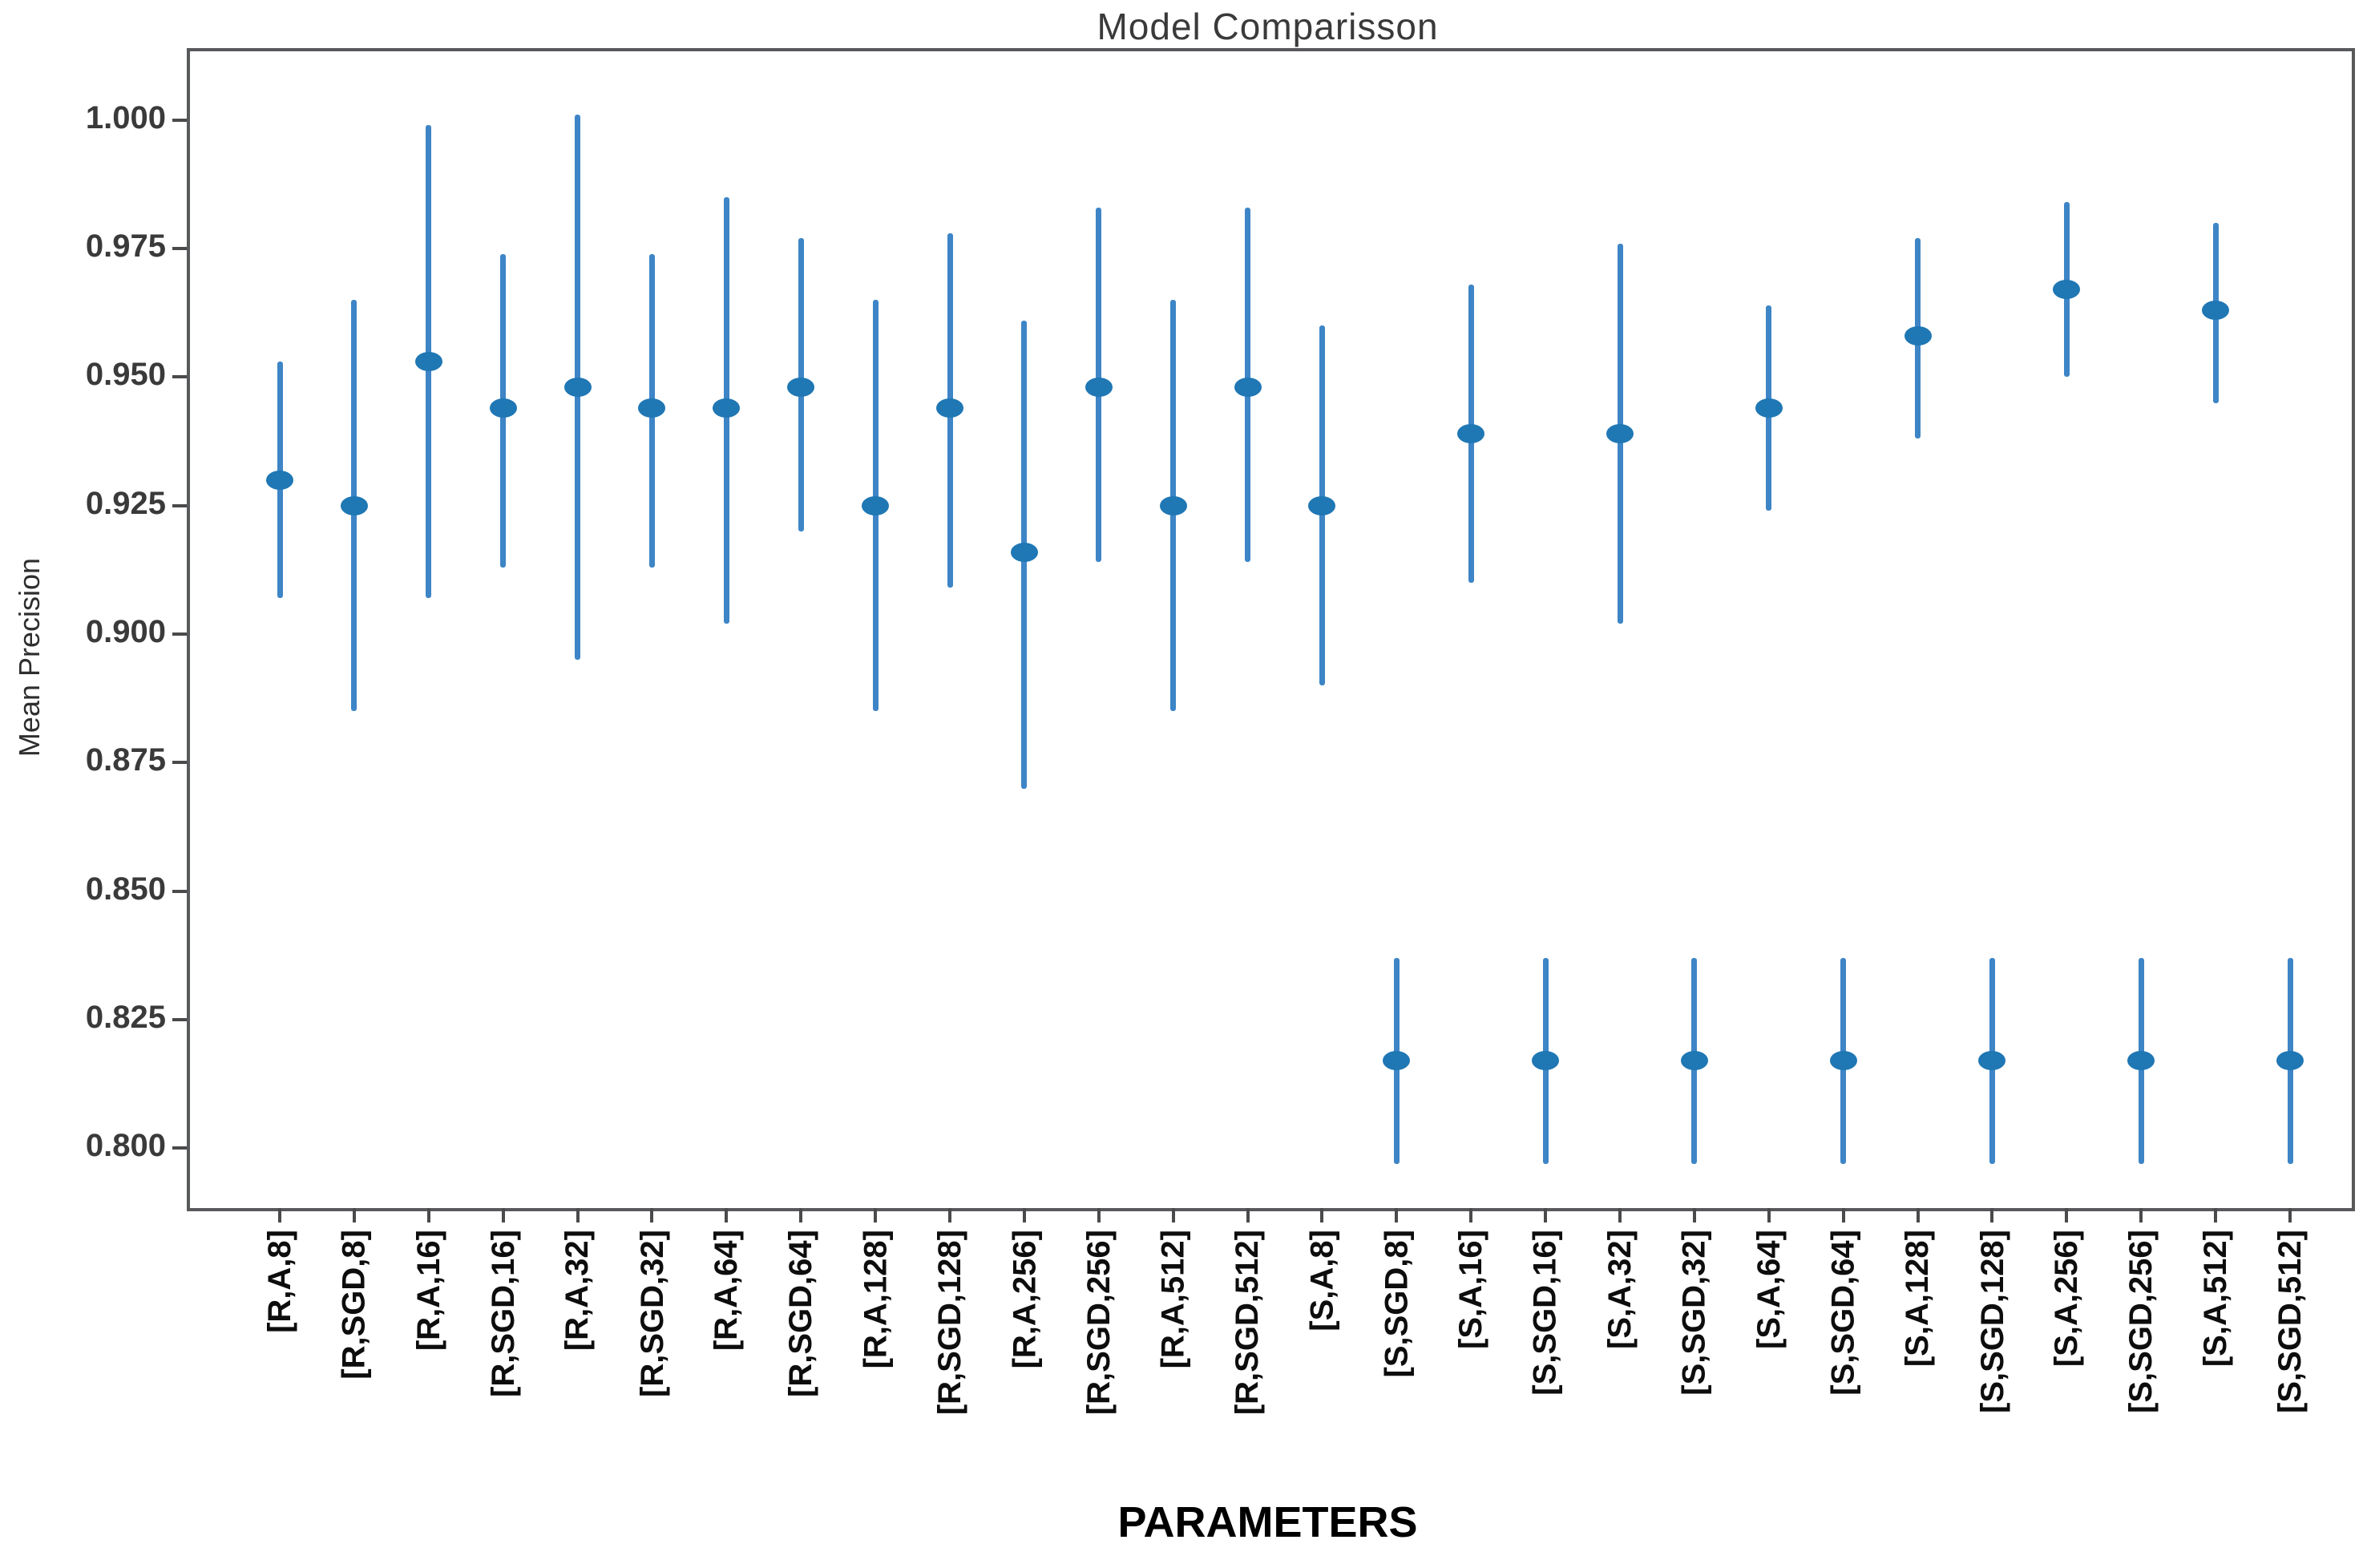  I want to click on x-axis-label: PARAMETERS, so click(1267, 1522).